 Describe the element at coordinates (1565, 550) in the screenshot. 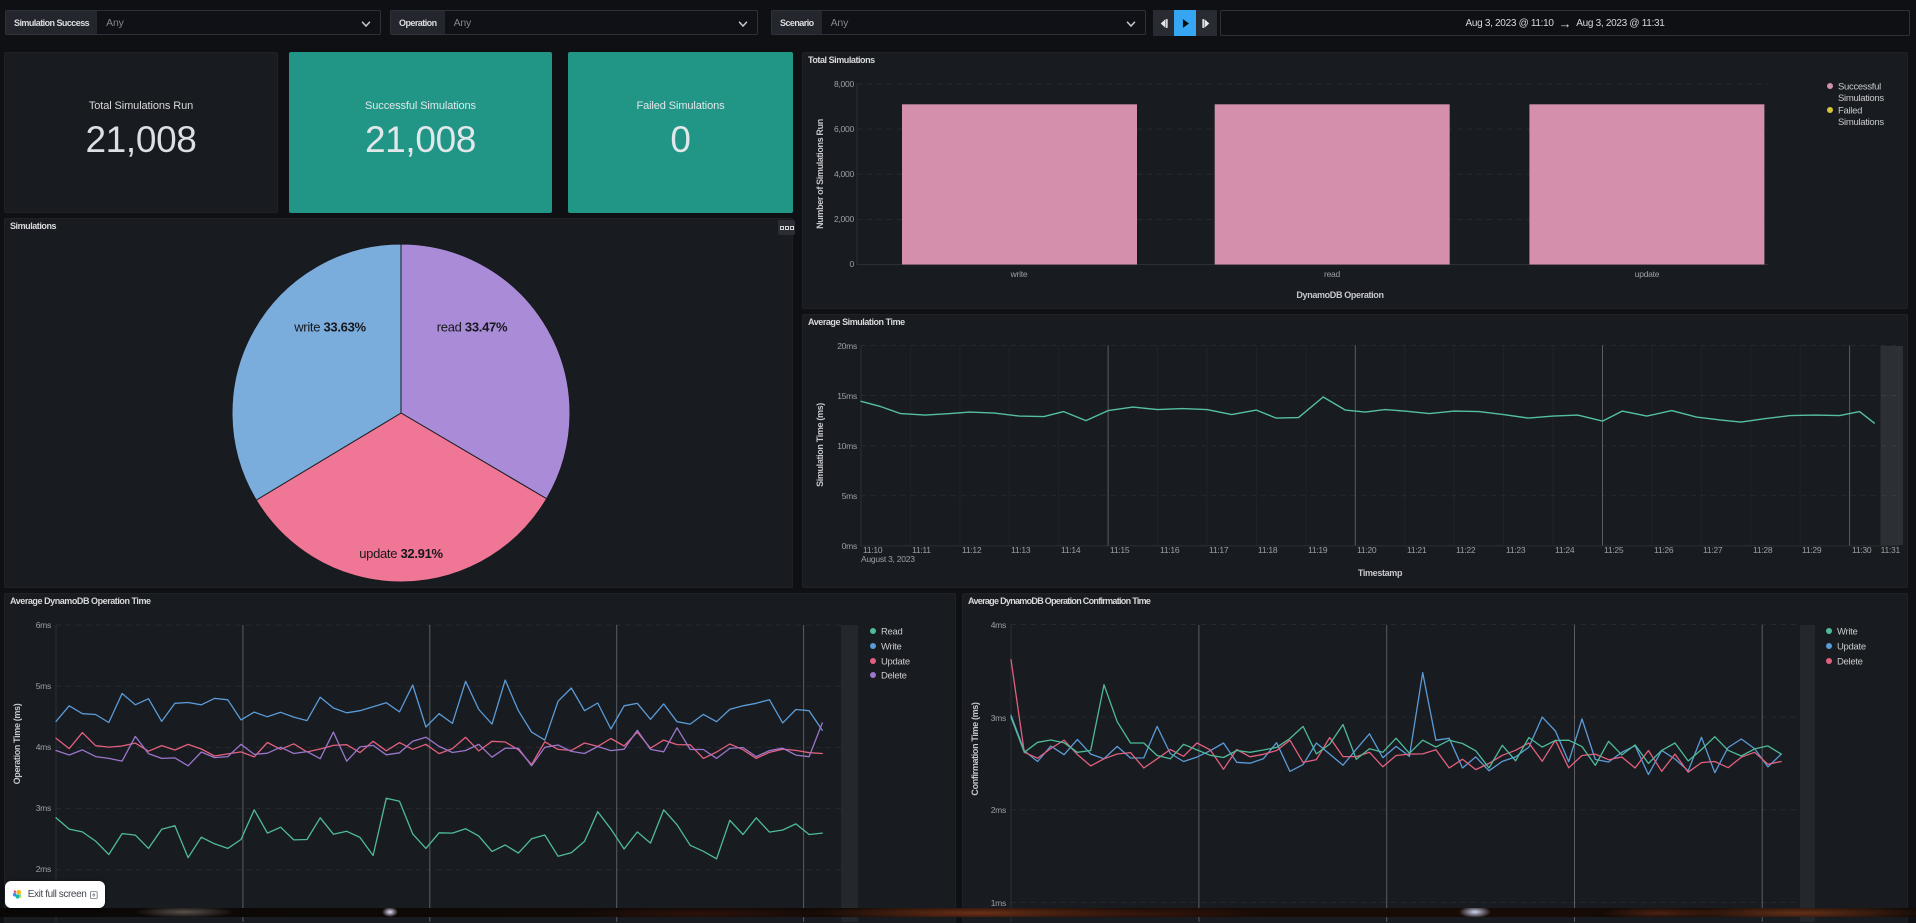

I see `svg-text: 11:24` at that location.